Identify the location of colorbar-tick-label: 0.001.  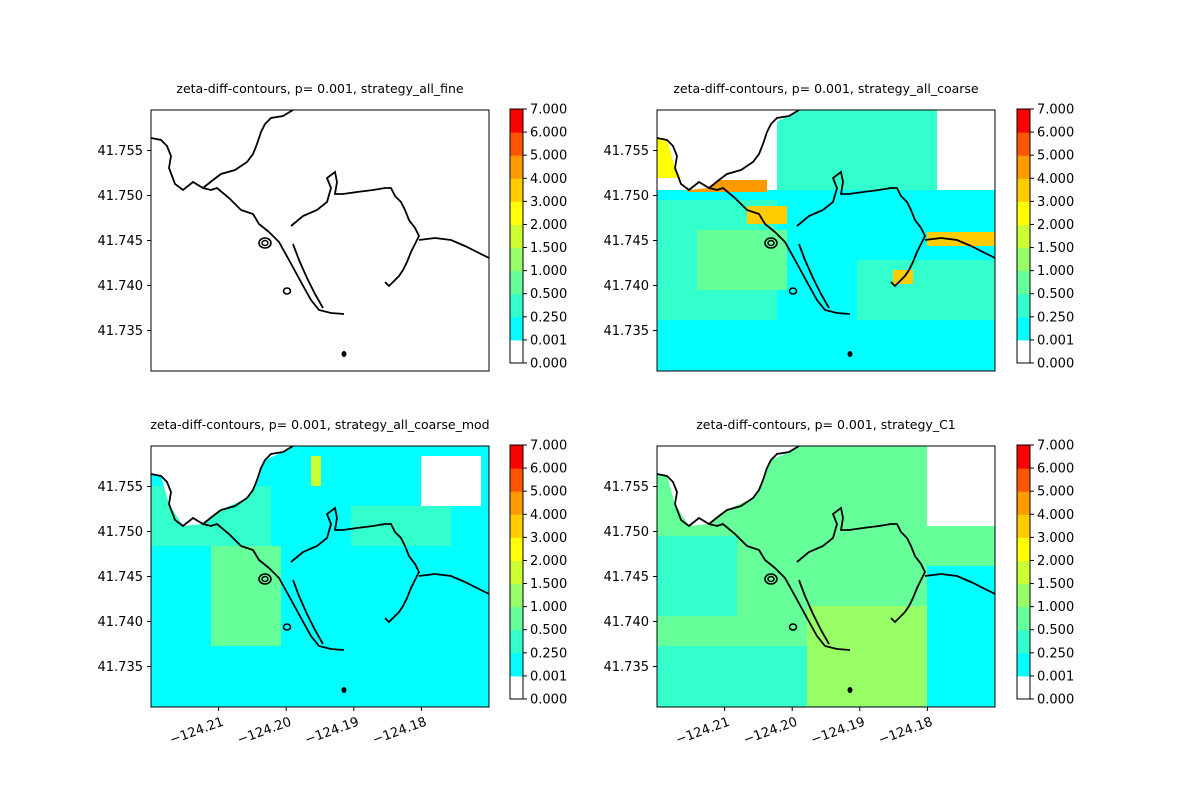
(548, 340).